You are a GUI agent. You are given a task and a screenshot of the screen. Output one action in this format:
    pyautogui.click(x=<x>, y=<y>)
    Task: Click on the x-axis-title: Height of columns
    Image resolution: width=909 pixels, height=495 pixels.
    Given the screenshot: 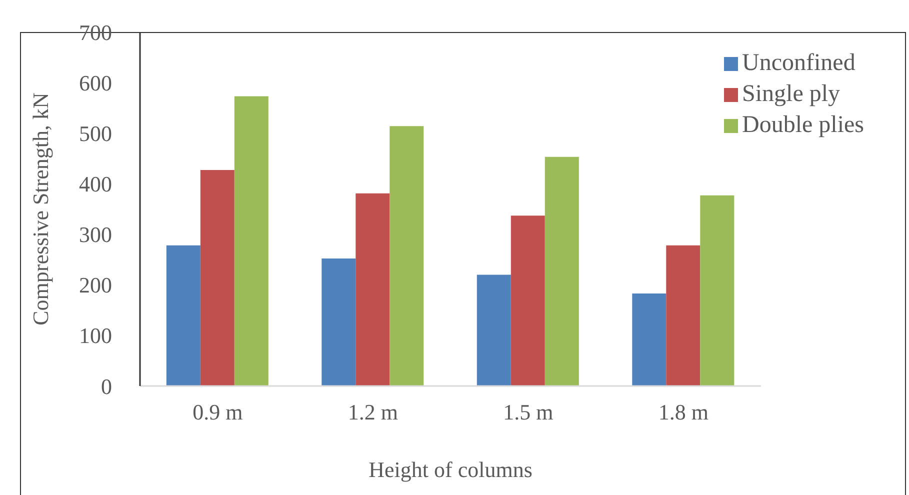 What is the action you would take?
    pyautogui.click(x=450, y=469)
    